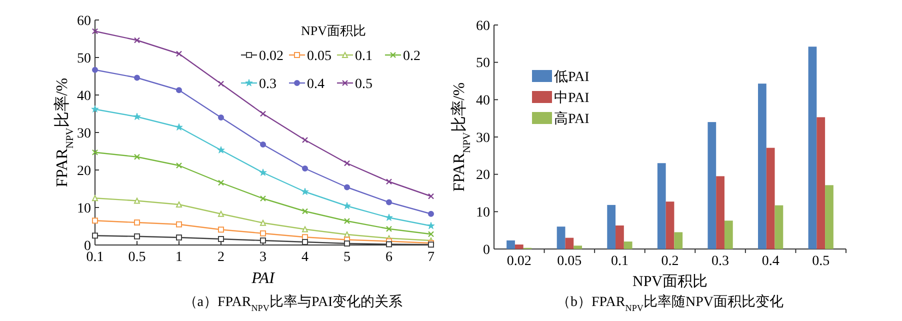  I want to click on x-tick-label: 7, so click(431, 257).